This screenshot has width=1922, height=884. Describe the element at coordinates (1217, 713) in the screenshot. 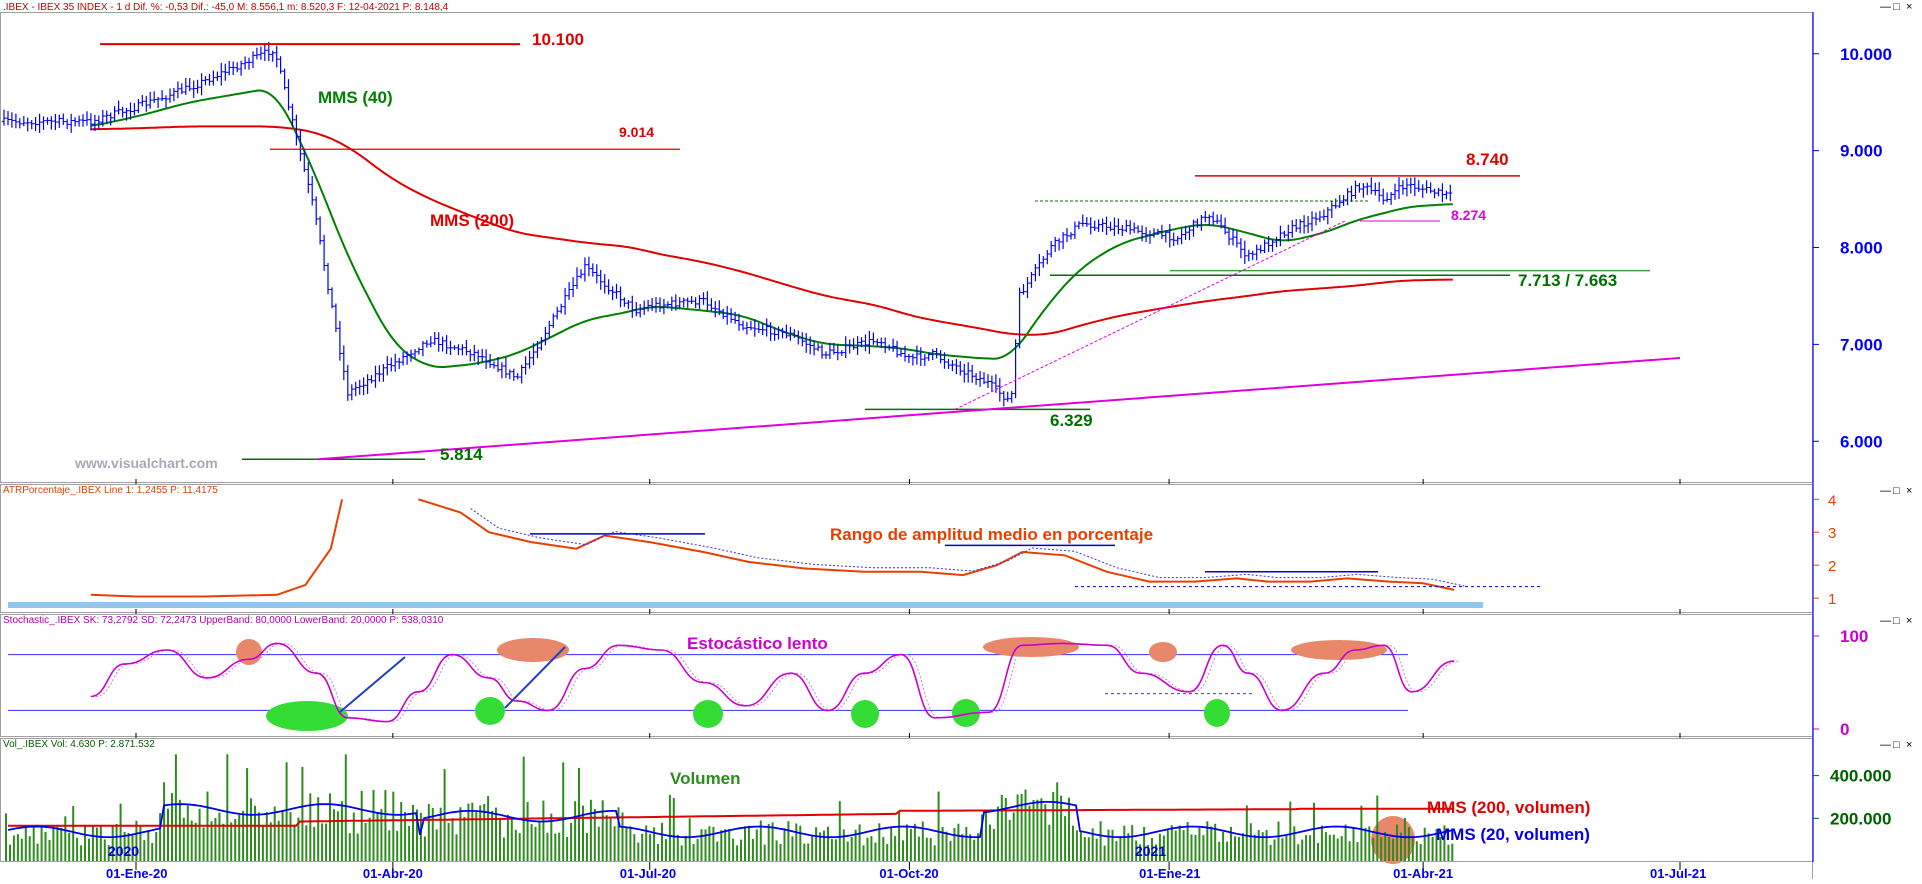

I see `oversold-highlight` at that location.